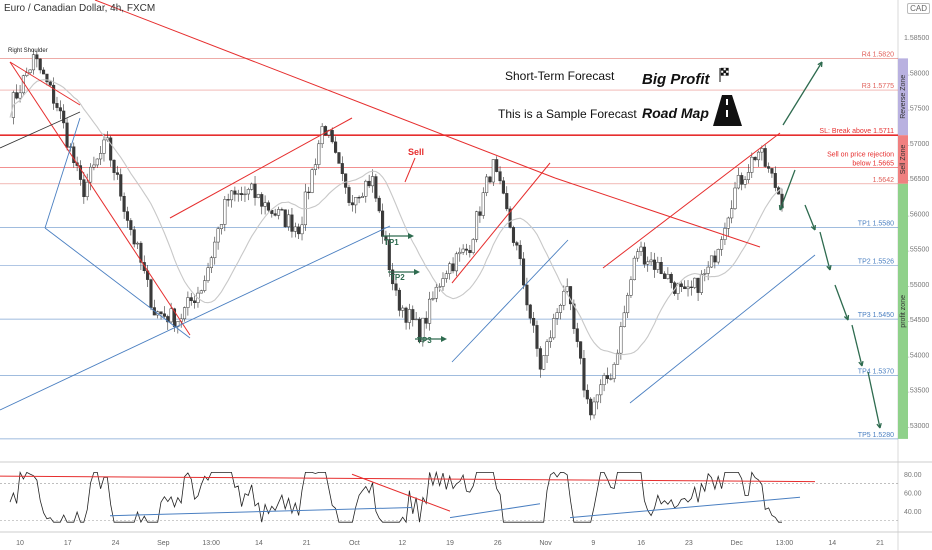 Image resolution: width=932 pixels, height=550 pixels. I want to click on road-dash, so click(727, 113).